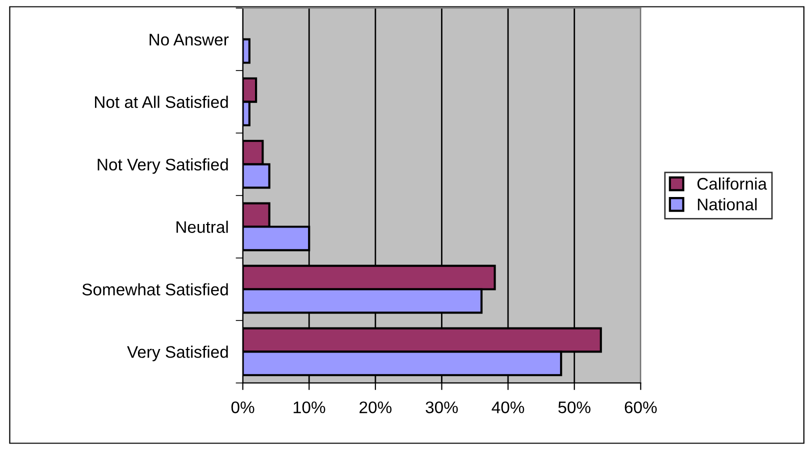 The width and height of the screenshot is (812, 450). Describe the element at coordinates (163, 166) in the screenshot. I see `y-tick-label: Not Very Satisfied` at that location.